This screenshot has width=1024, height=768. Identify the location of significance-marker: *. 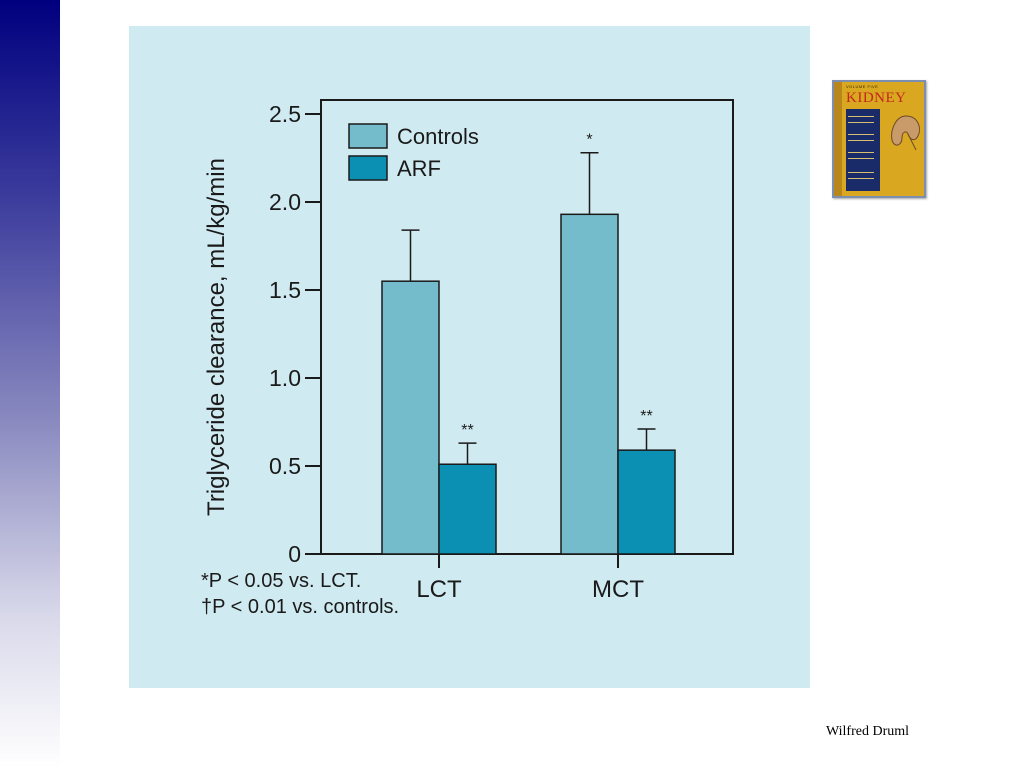
(589, 140).